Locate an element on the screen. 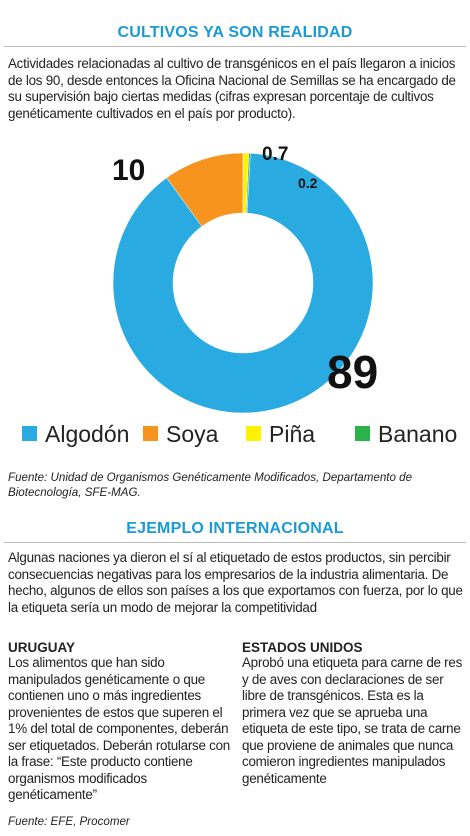 The height and width of the screenshot is (836, 470). value-label: 0.2 is located at coordinates (308, 183).